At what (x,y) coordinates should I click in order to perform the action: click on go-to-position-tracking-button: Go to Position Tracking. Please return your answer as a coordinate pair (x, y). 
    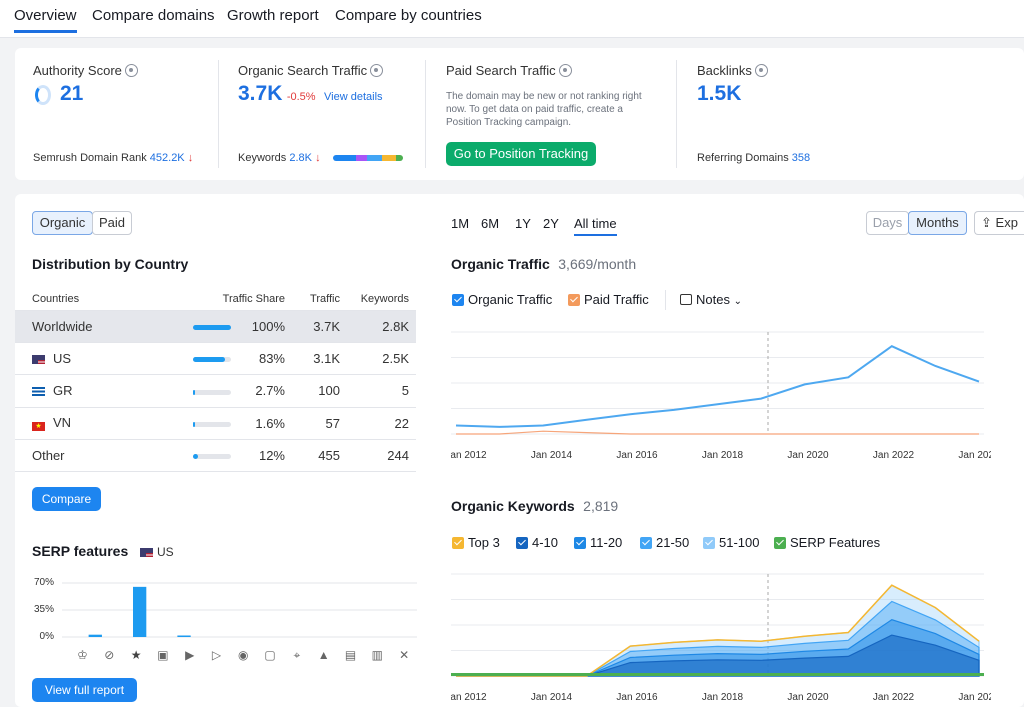
    Looking at the image, I should click on (521, 154).